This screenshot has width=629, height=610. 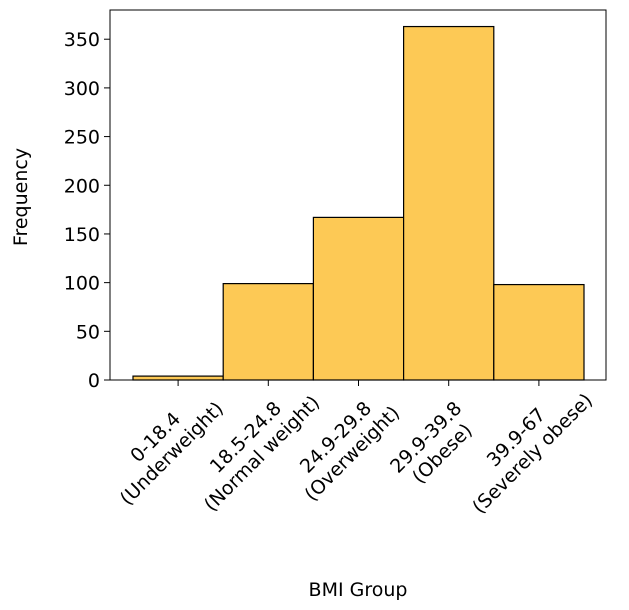 I want to click on y-tick-label-6: 300, so click(x=82, y=89).